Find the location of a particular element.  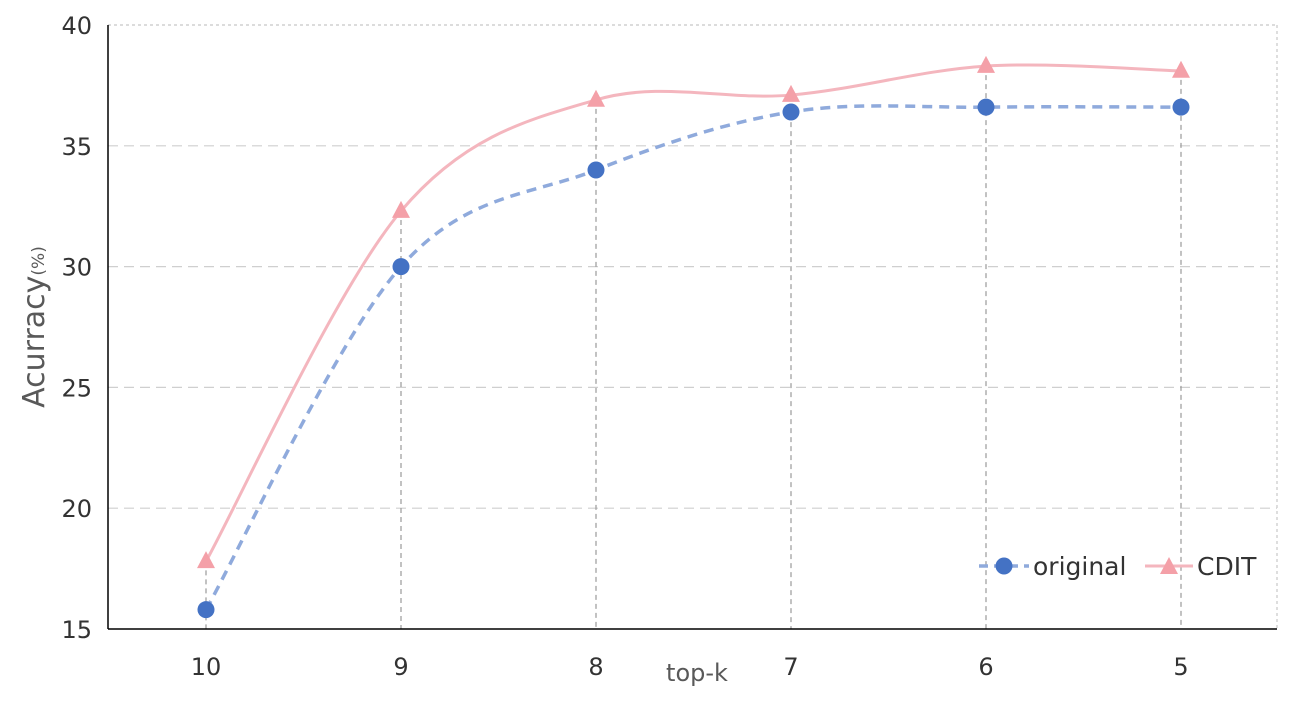

y-tick-label: 20 is located at coordinates (76, 509).